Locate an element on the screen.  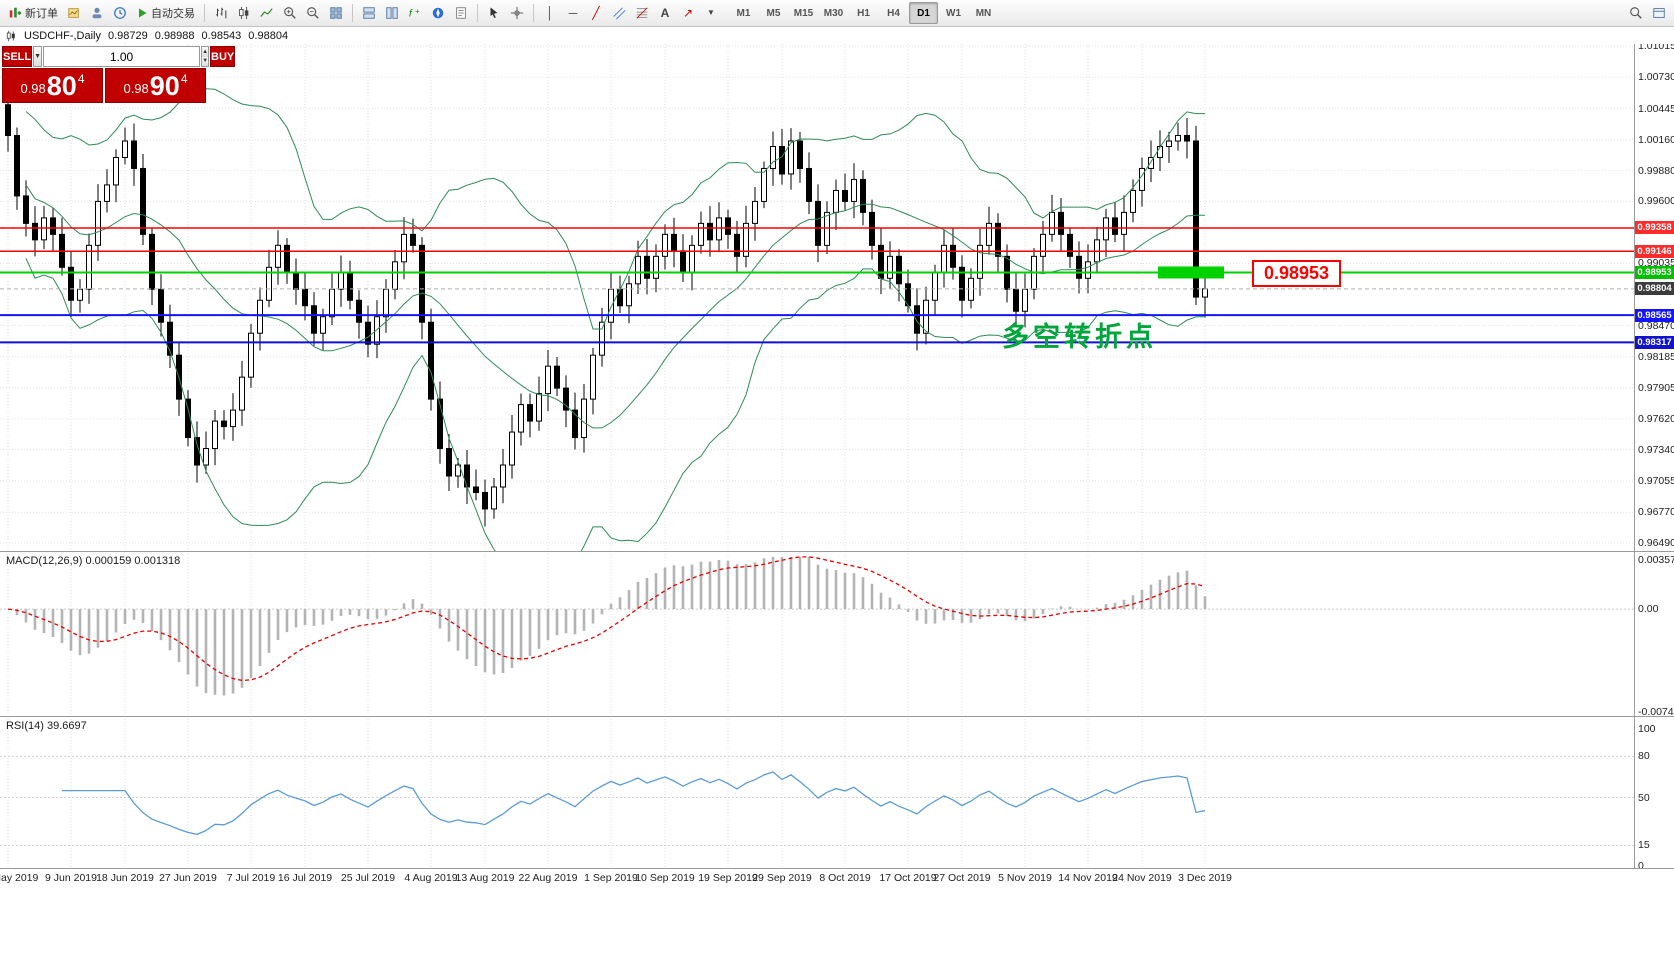
navigator-button is located at coordinates (438, 13).